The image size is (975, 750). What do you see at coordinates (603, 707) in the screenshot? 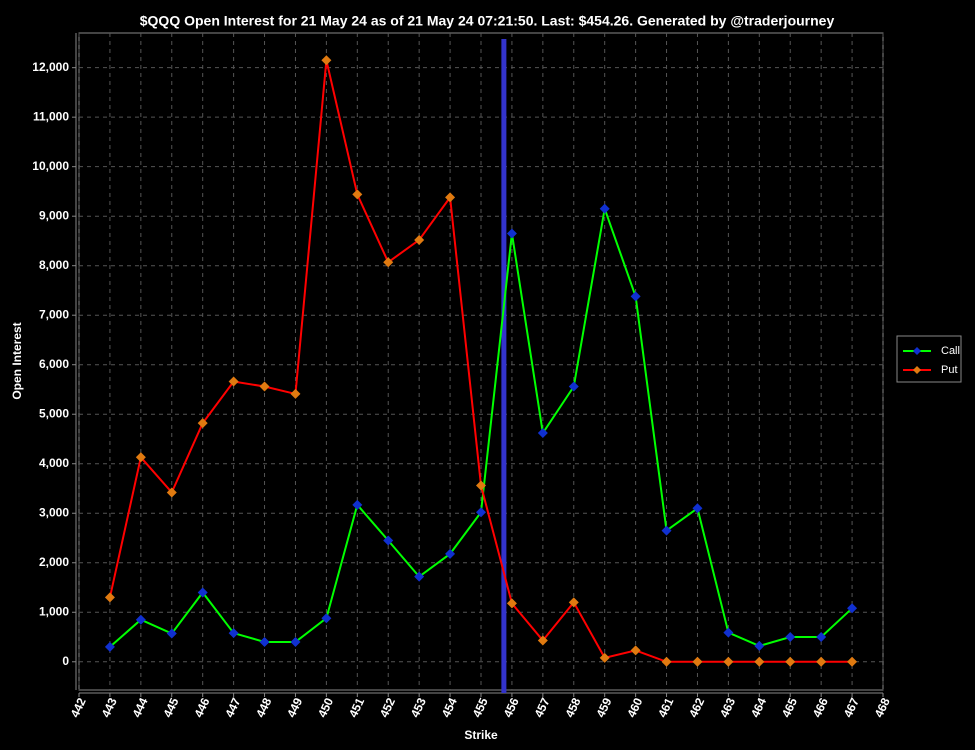
I see `x-tick-label: 459` at bounding box center [603, 707].